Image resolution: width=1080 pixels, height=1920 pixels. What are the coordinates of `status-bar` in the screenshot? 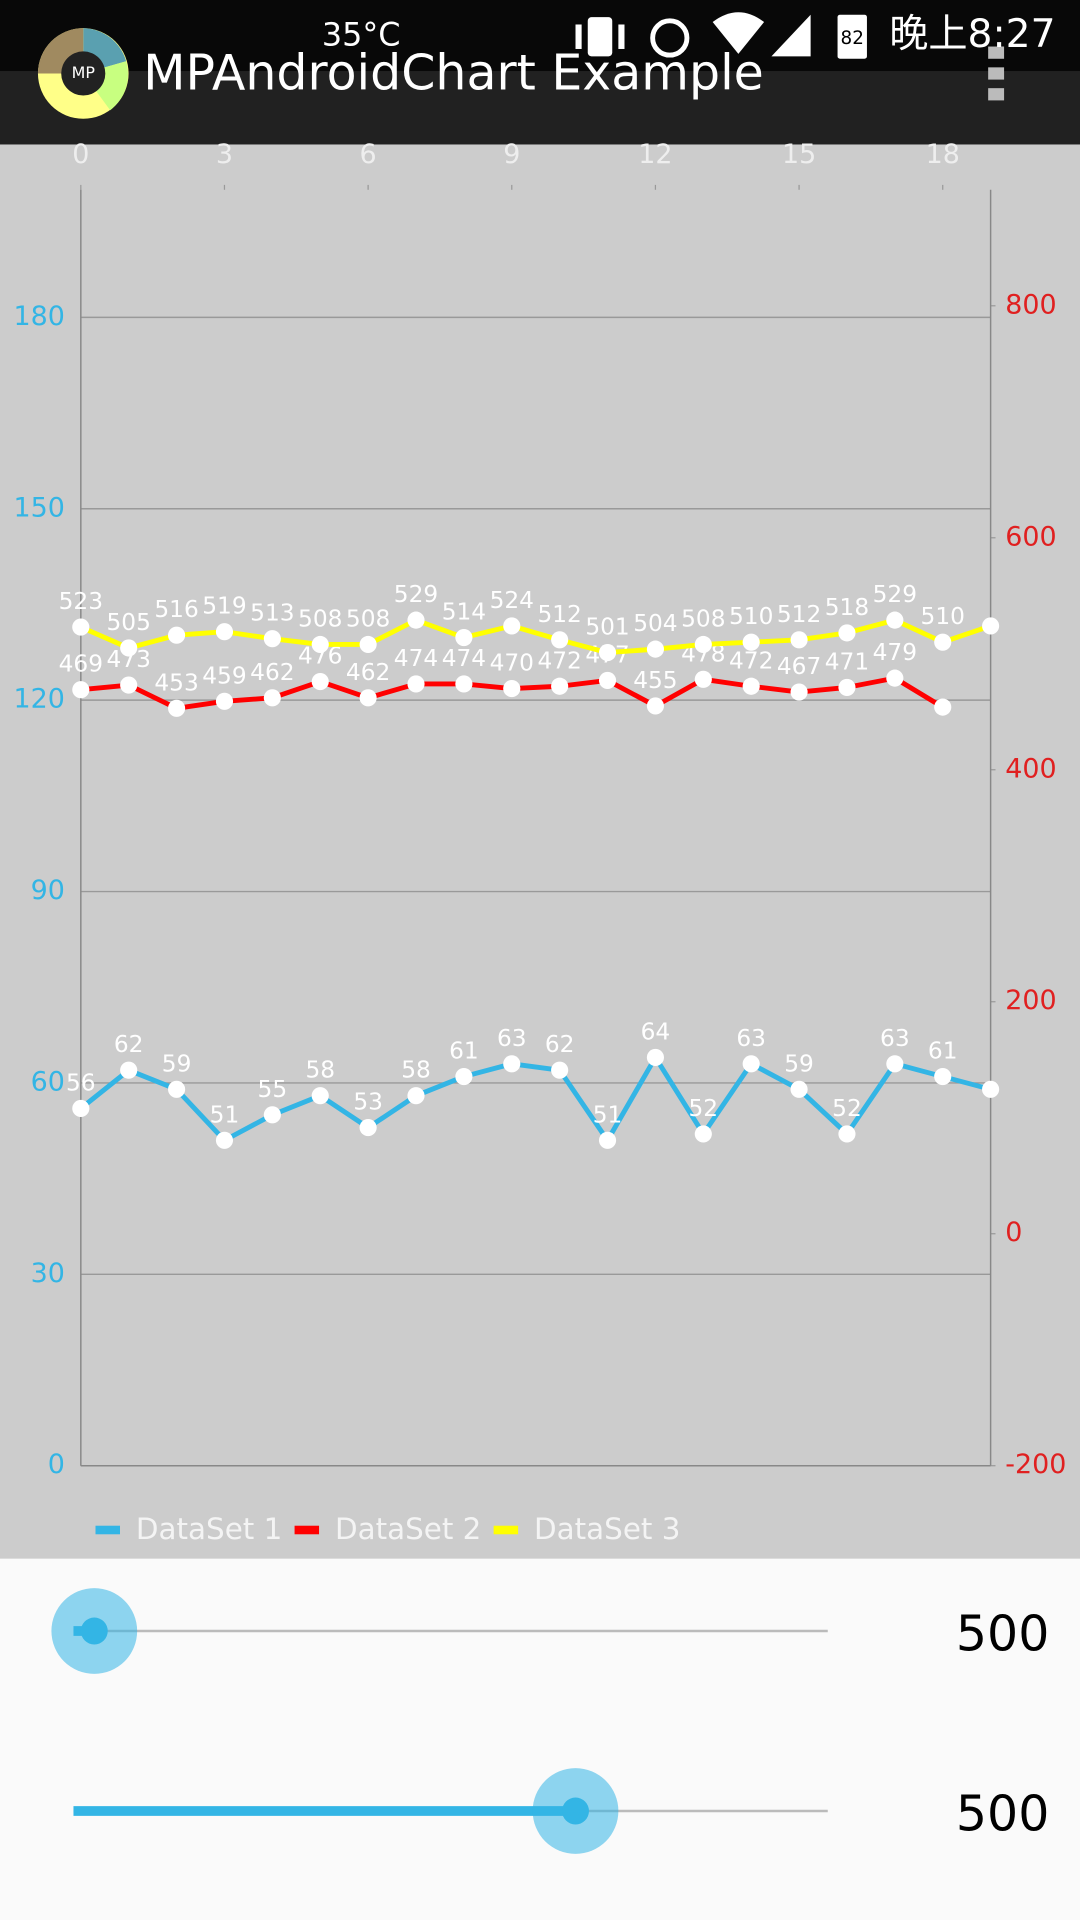 It's located at (540, 36).